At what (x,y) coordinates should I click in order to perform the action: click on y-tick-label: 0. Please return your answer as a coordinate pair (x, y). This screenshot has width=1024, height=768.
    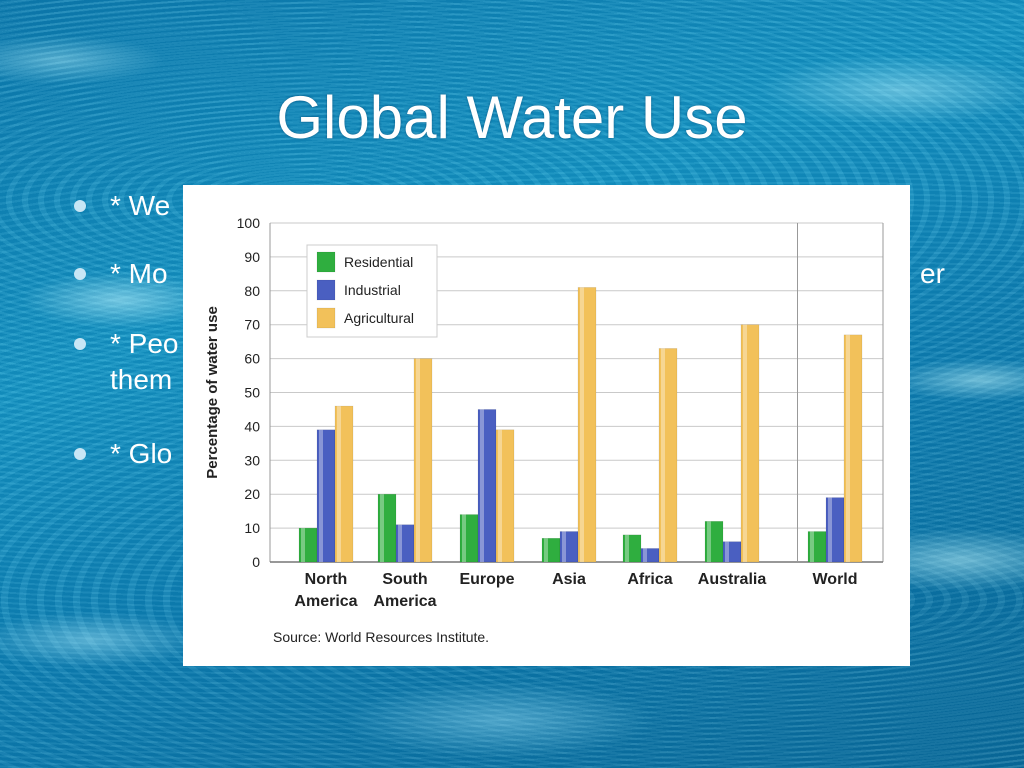
    Looking at the image, I should click on (256, 562).